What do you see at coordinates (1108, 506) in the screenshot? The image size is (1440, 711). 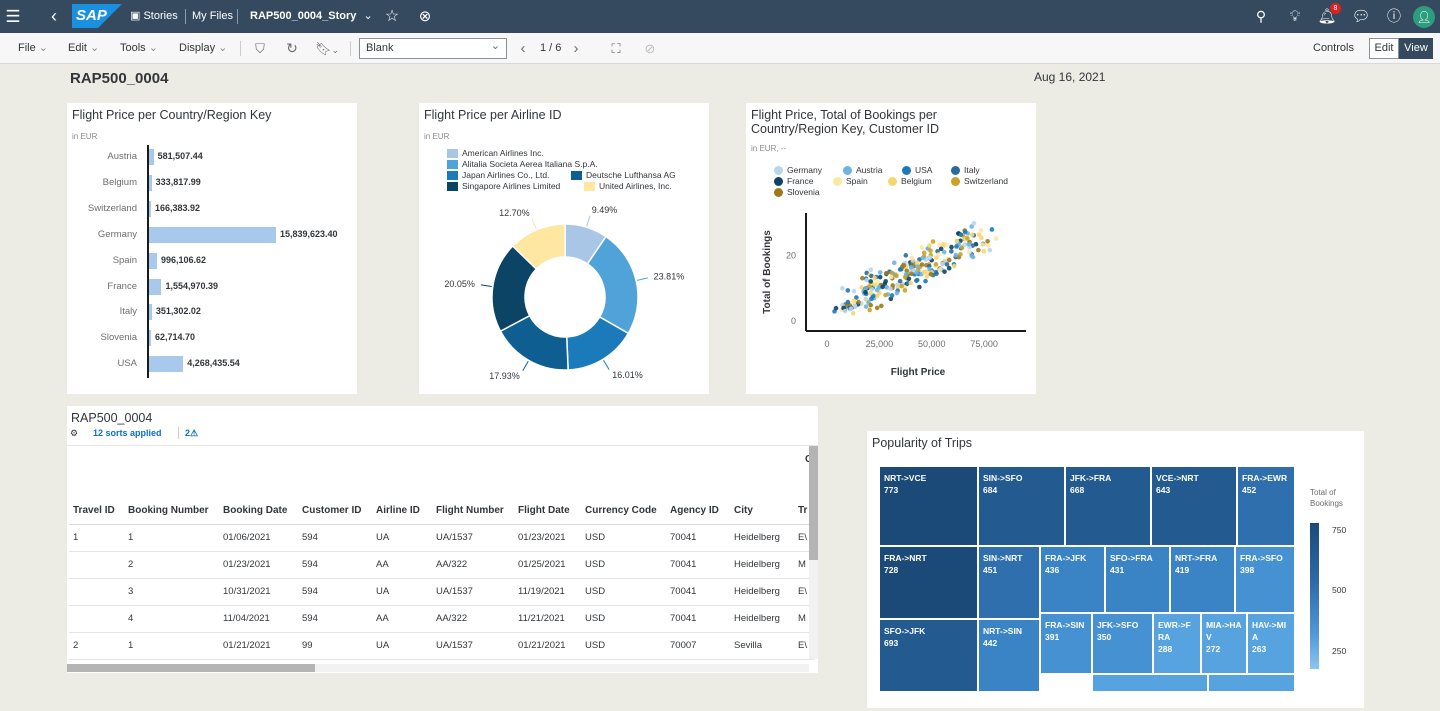 I see `treemap-tile: JFK->FRA 668` at bounding box center [1108, 506].